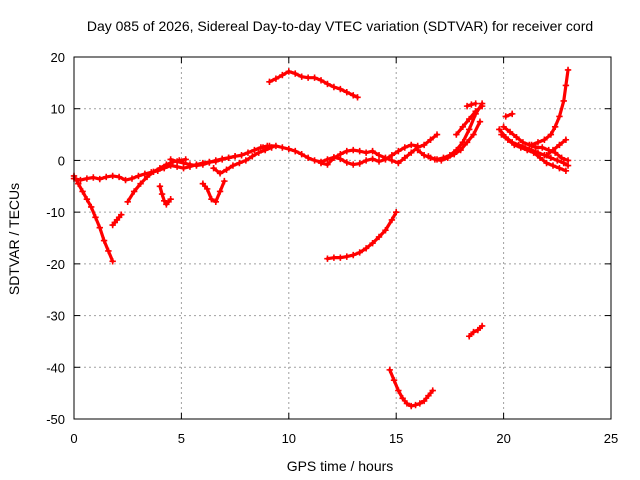  I want to click on y-tick-label: -10, so click(55, 212).